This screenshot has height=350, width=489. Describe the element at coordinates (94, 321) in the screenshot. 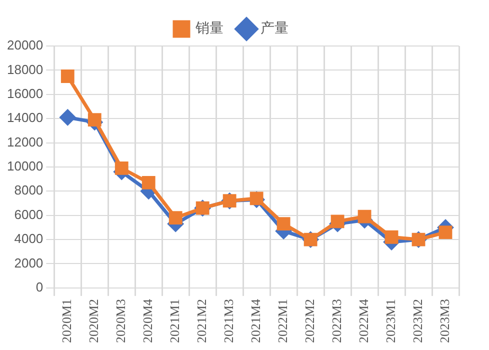

I see `x-tick-label: 2020M2` at that location.